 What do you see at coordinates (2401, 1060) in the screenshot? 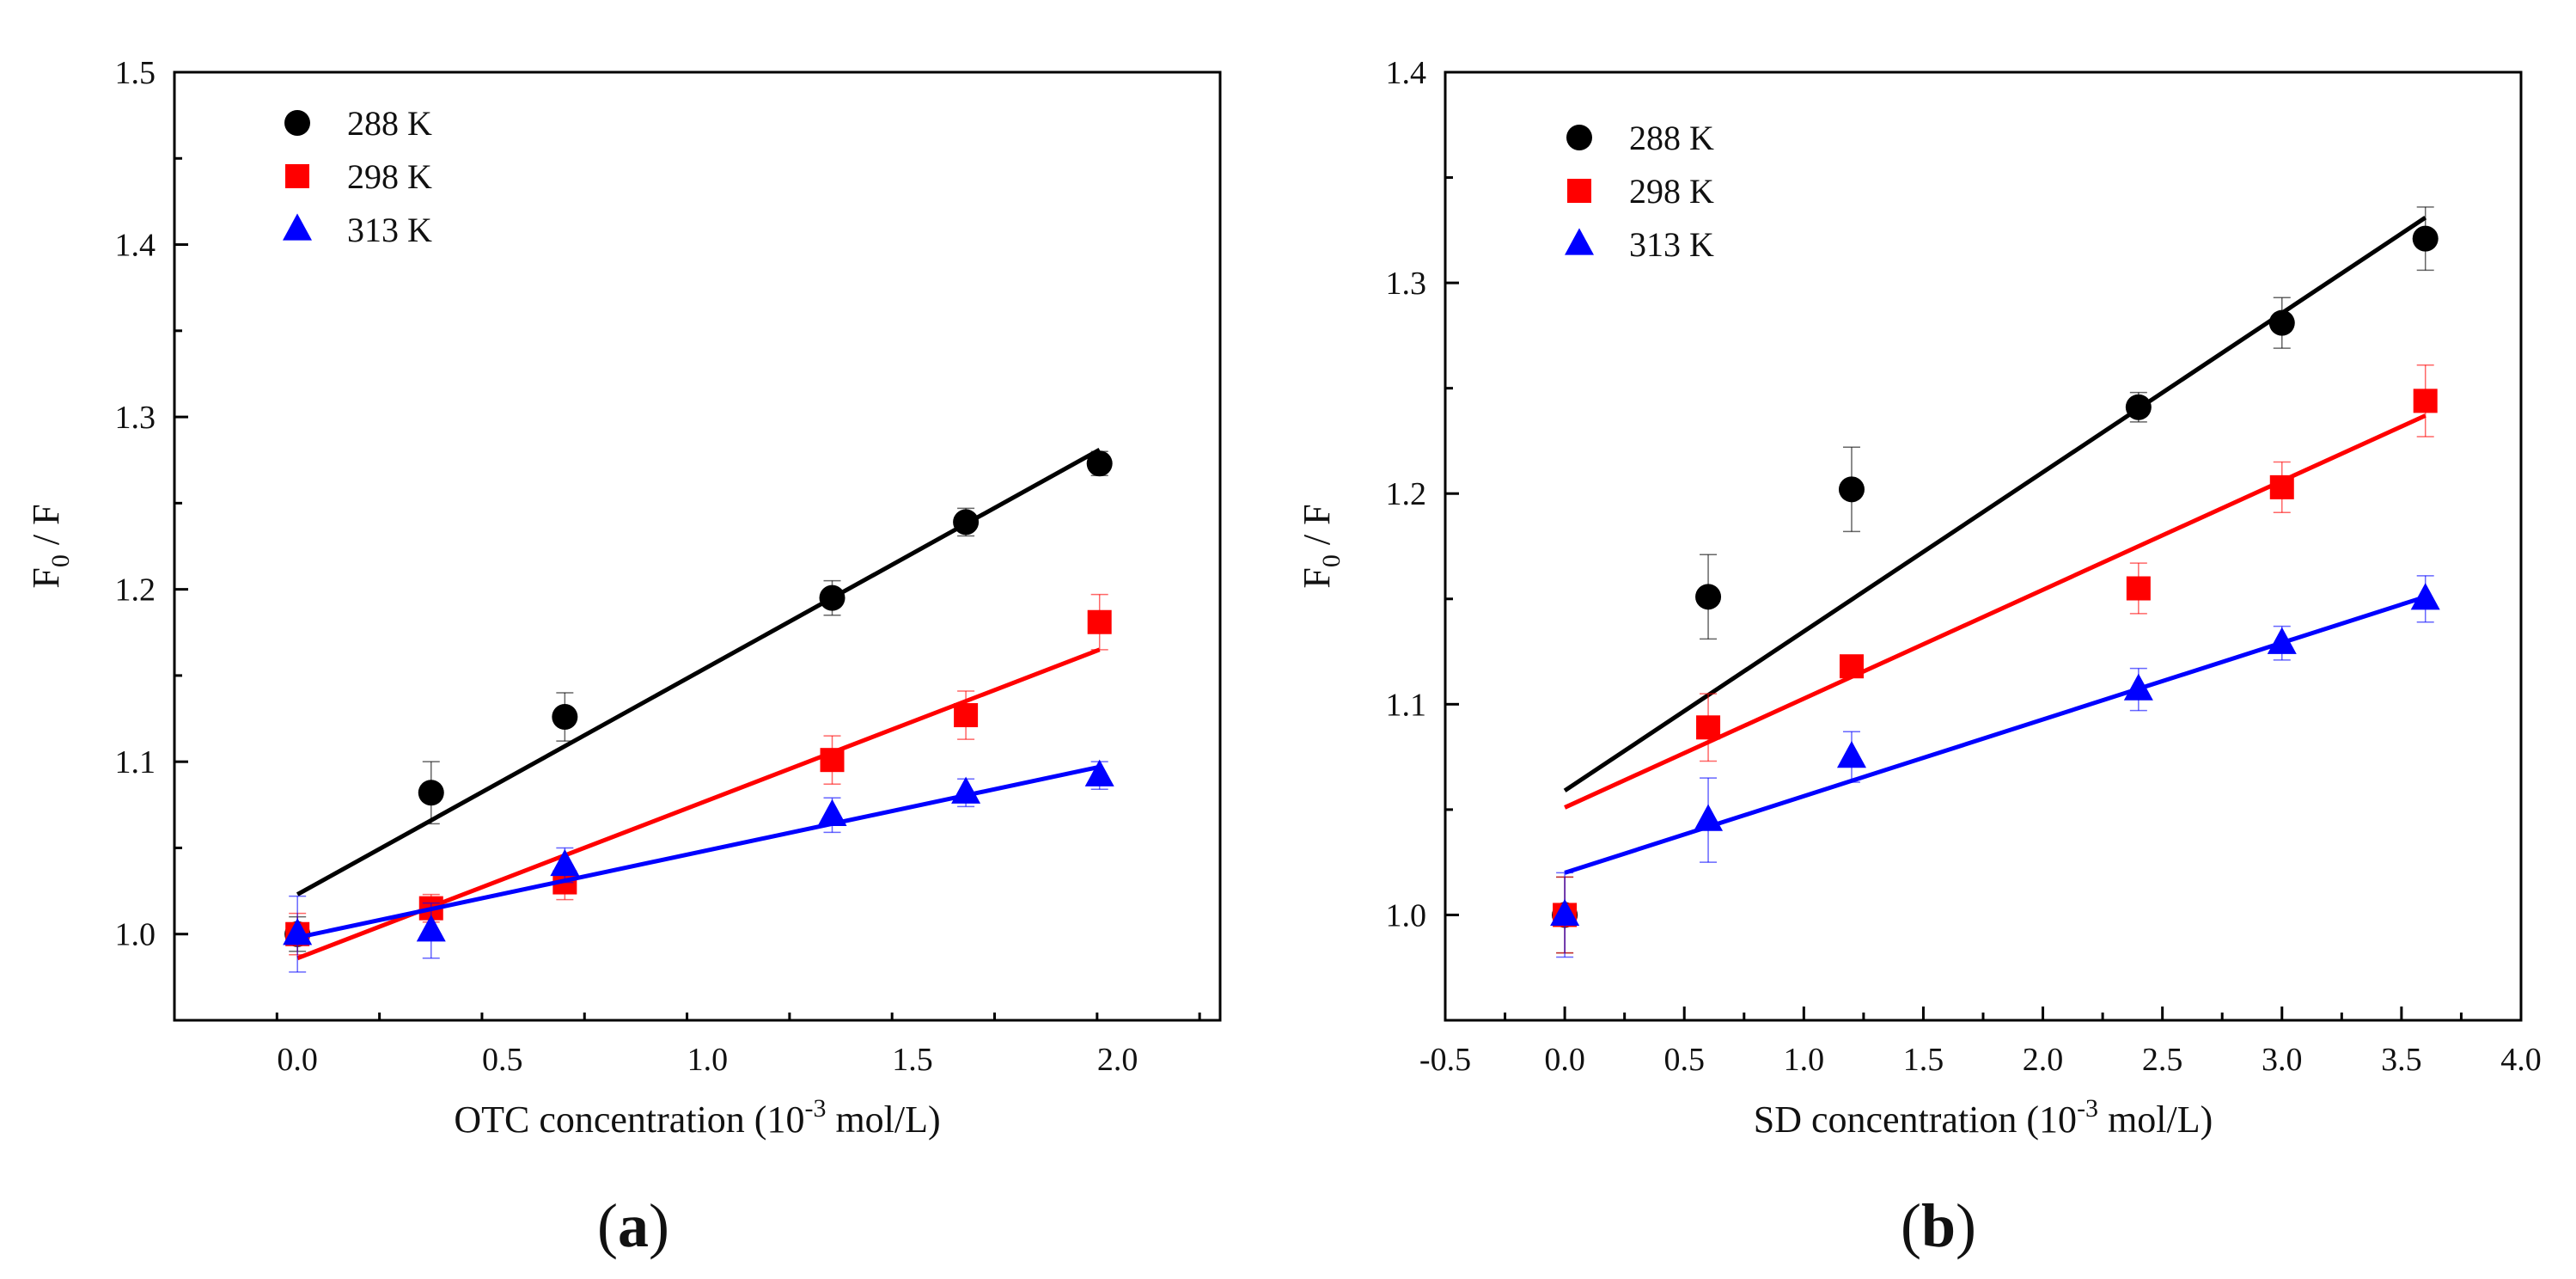
I see `x-tick-label: 3.5` at bounding box center [2401, 1060].